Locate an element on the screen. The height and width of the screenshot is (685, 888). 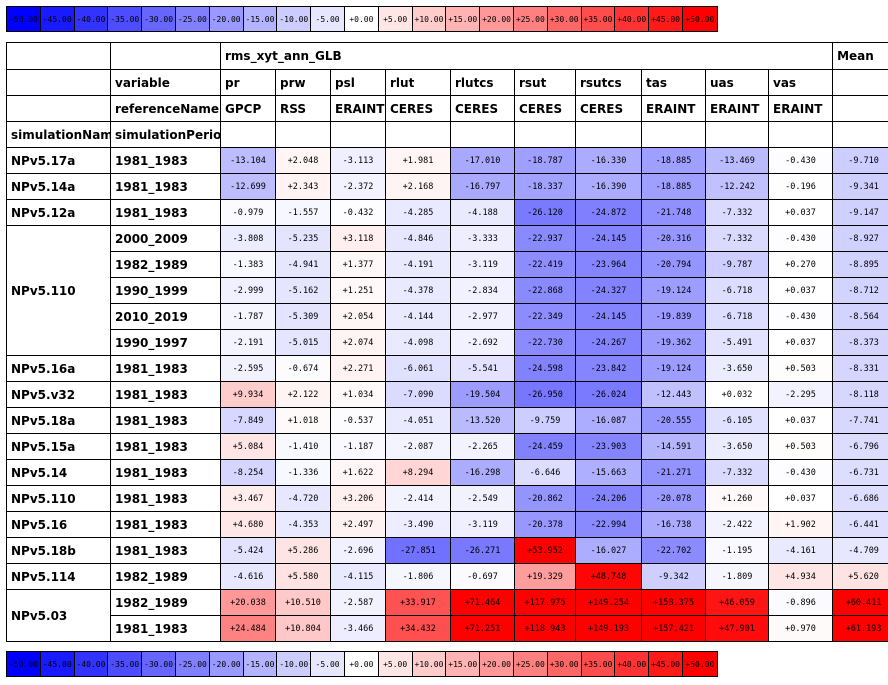
colorbar-top-tick-13: +15.00 is located at coordinates (463, 19).